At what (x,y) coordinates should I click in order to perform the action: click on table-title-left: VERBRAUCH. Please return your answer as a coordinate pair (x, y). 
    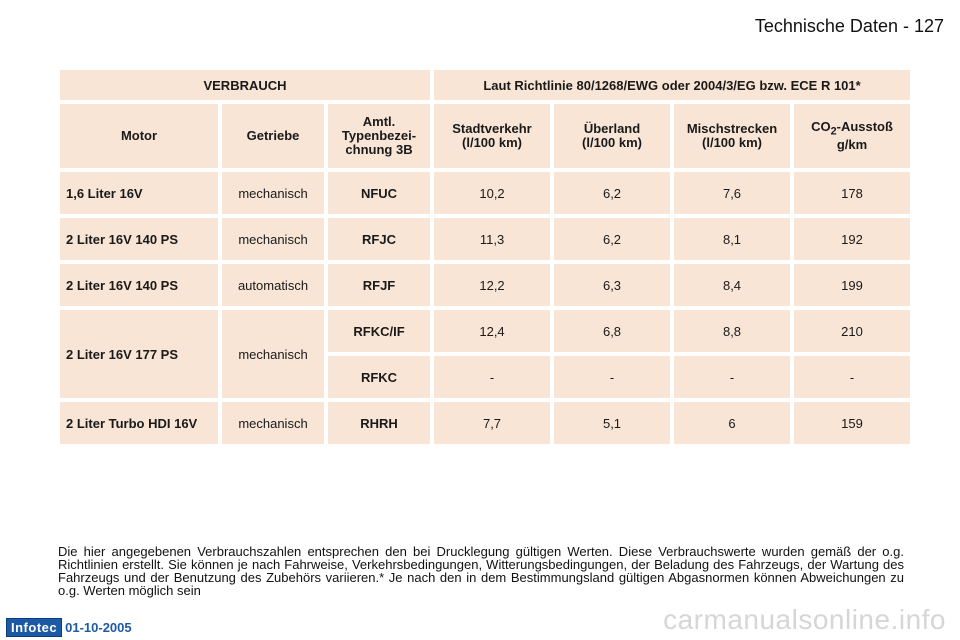
    Looking at the image, I should click on (245, 85).